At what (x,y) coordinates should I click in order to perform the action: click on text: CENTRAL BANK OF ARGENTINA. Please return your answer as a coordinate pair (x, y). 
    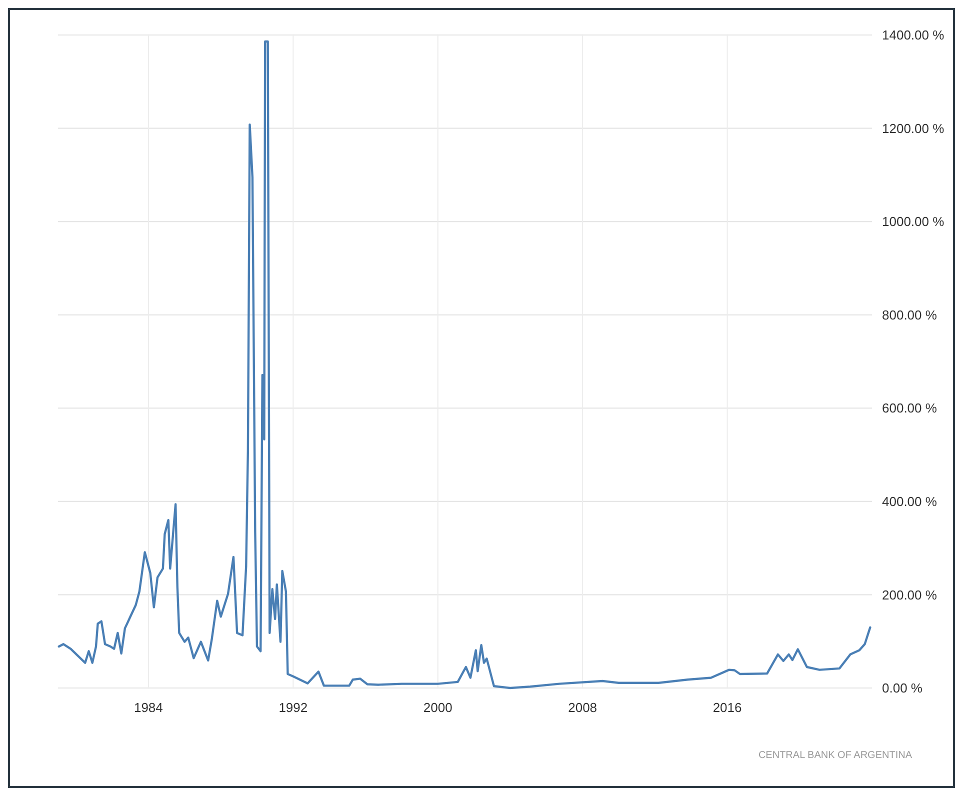
    Looking at the image, I should click on (835, 755).